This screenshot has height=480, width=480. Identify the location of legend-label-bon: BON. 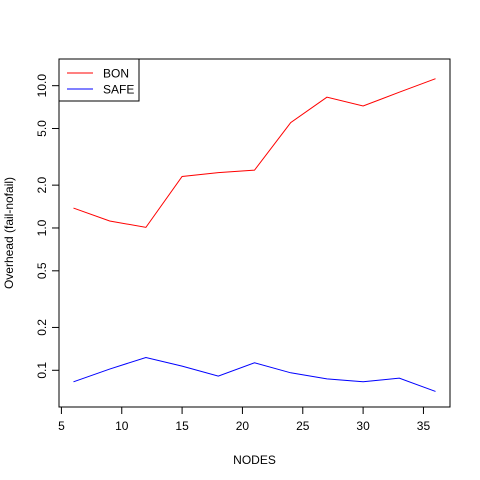
(116, 74).